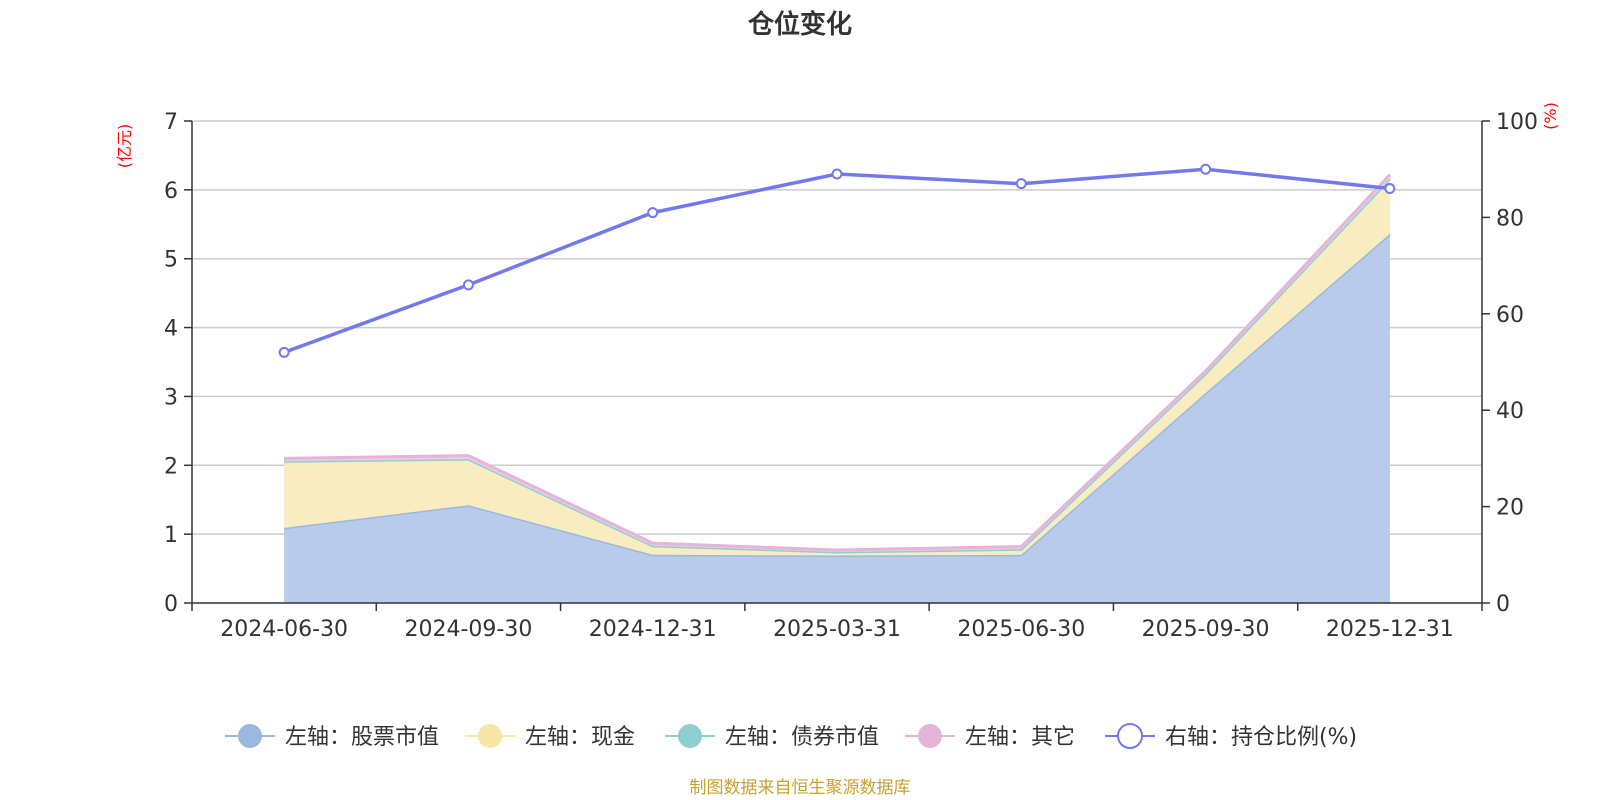 The height and width of the screenshot is (800, 1600). What do you see at coordinates (653, 629) in the screenshot?
I see `x-tick-label: 2024-12-31` at bounding box center [653, 629].